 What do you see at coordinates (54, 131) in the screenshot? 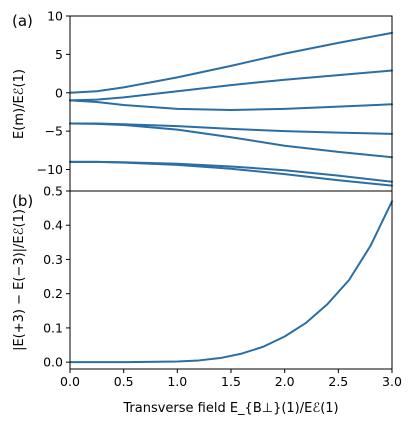
I see `y-tick-label: −5` at bounding box center [54, 131].